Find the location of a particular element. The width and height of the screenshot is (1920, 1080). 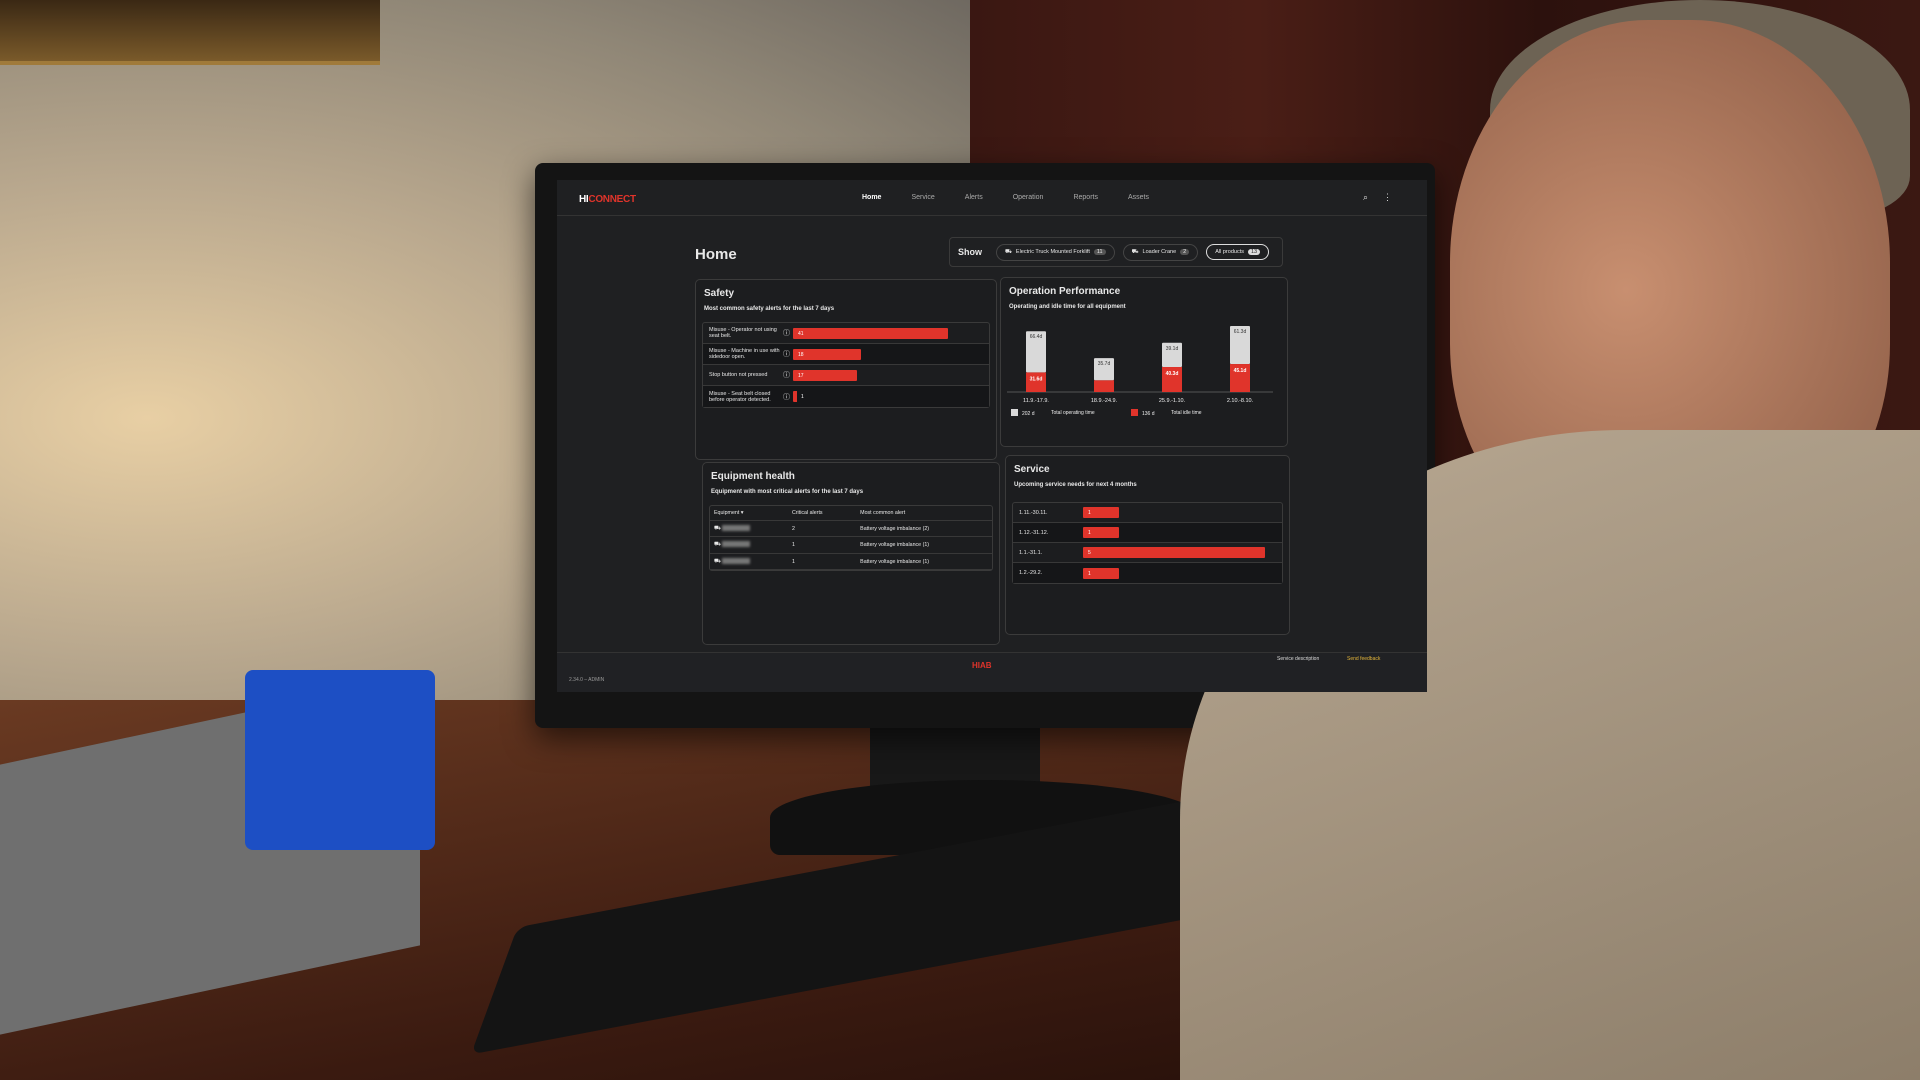

send-feedback-link: Send feedback is located at coordinates (1364, 659).